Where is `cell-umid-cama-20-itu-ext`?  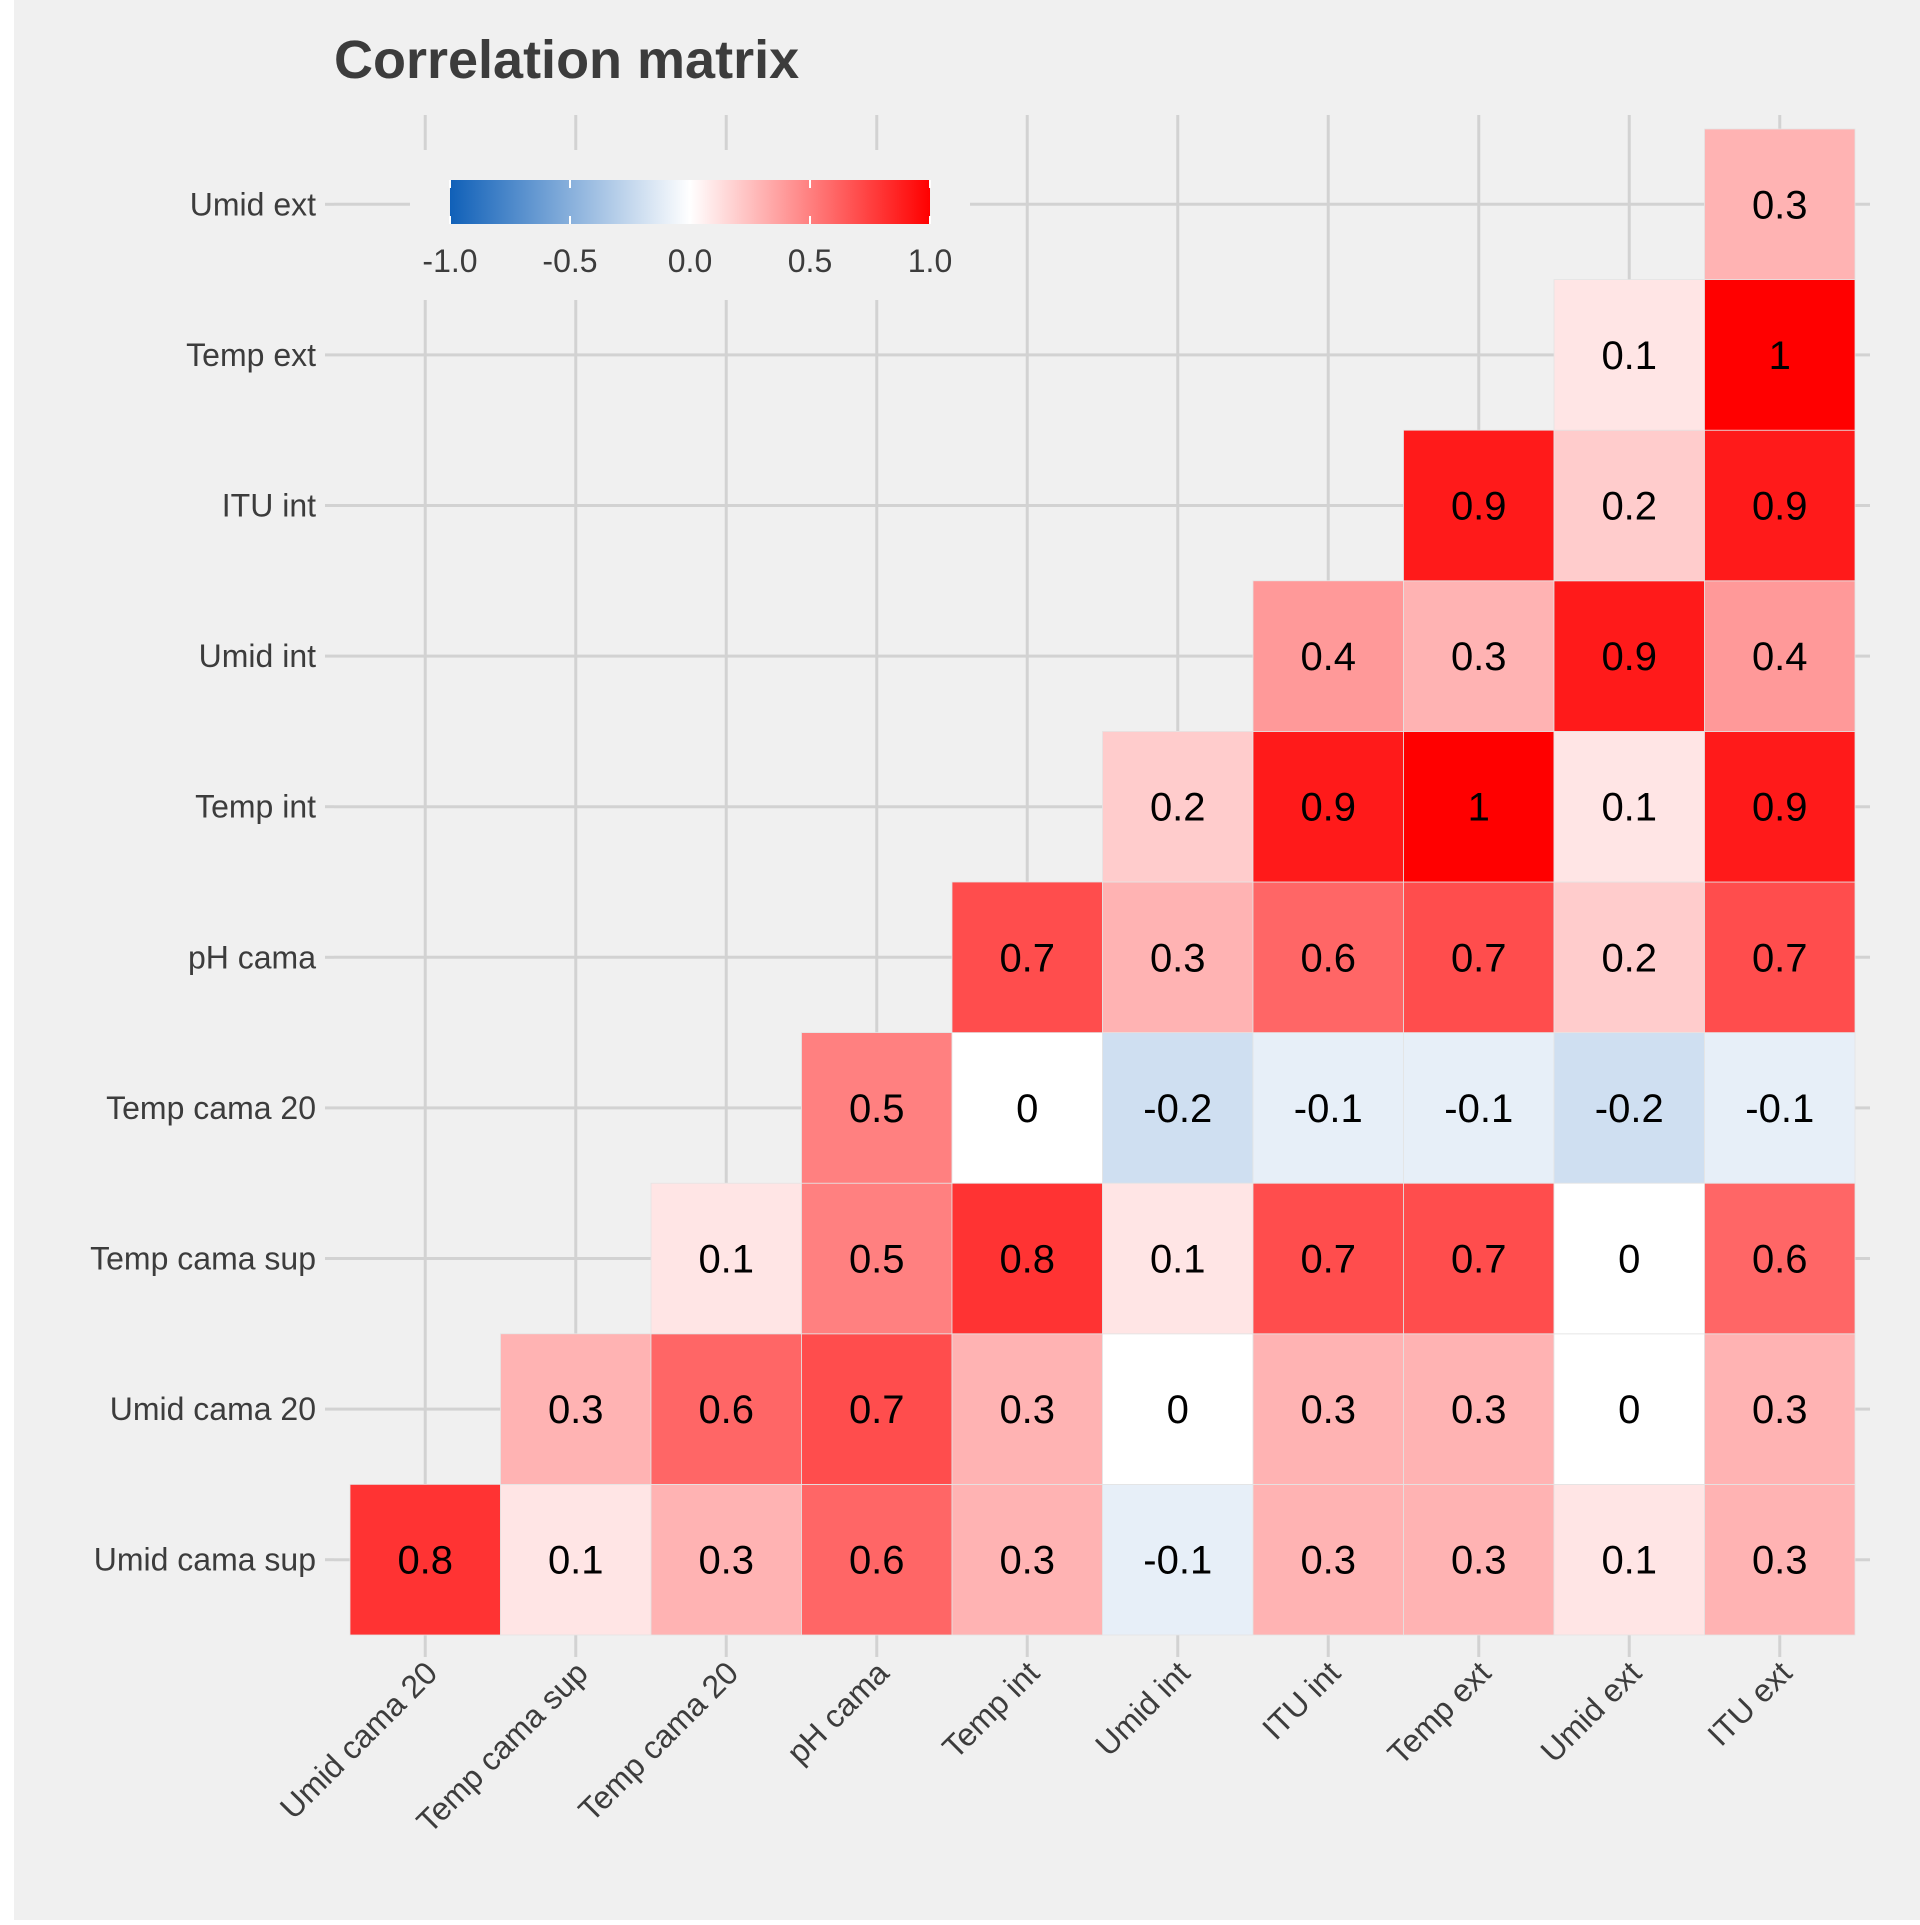
cell-umid-cama-20-itu-ext is located at coordinates (1780, 1409).